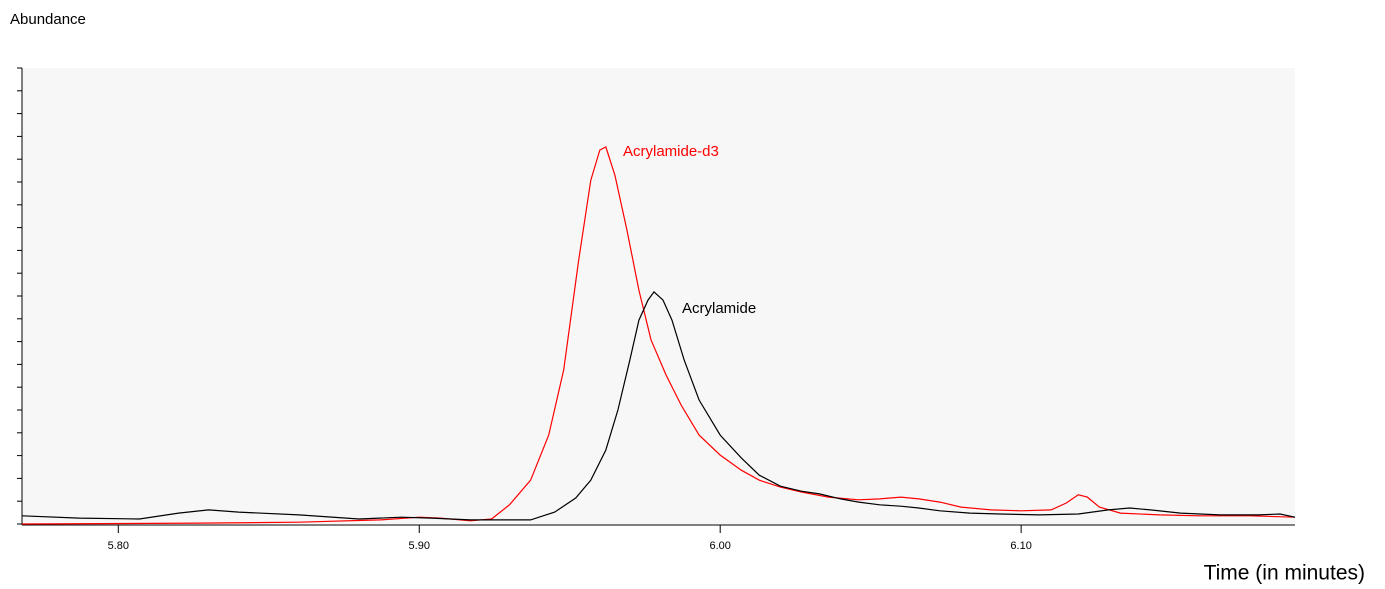  Describe the element at coordinates (719, 308) in the screenshot. I see `series-label: Acrylamide` at that location.